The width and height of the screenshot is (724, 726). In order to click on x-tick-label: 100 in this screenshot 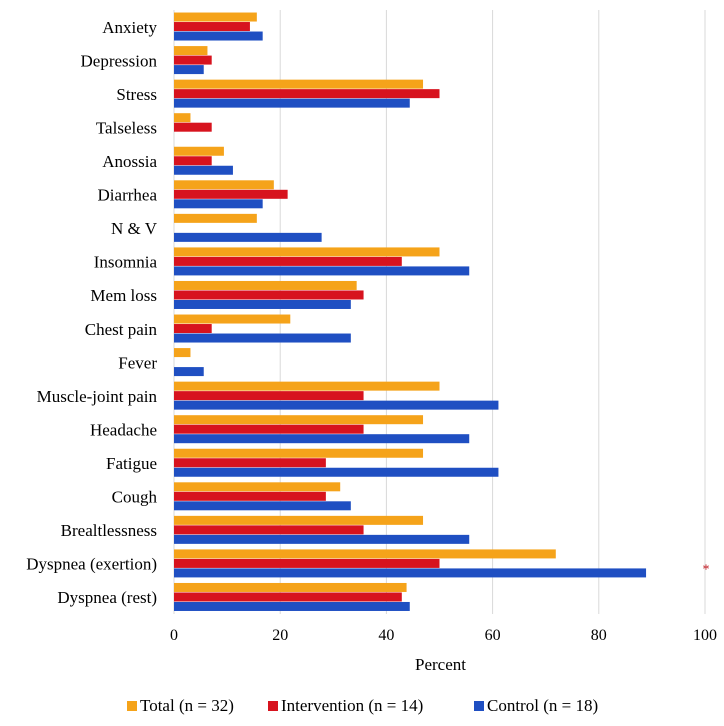, I will do `click(705, 635)`.